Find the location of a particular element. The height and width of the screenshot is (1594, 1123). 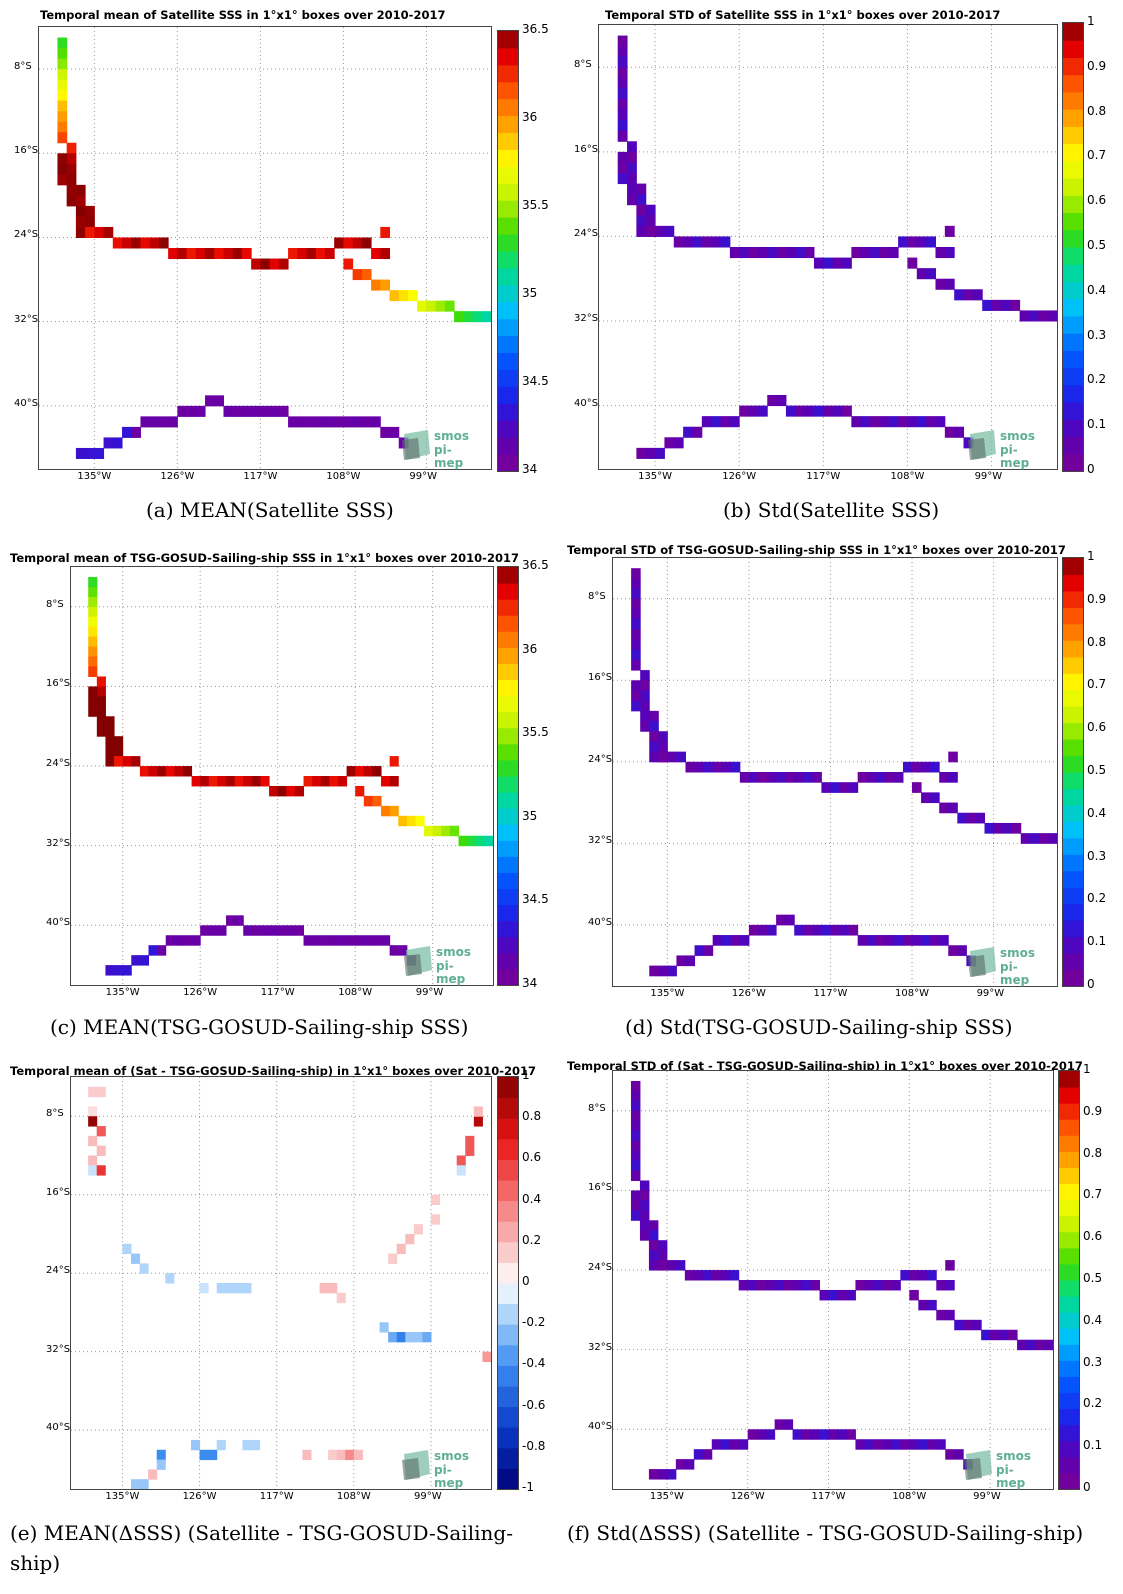

lat-tick-label: 24°S is located at coordinates (600, 759).